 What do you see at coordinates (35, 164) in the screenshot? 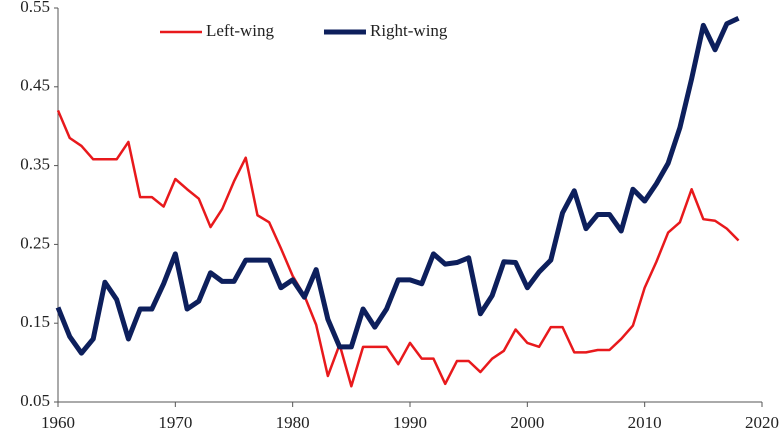
I see `y-tick-label: 0.35` at bounding box center [35, 164].